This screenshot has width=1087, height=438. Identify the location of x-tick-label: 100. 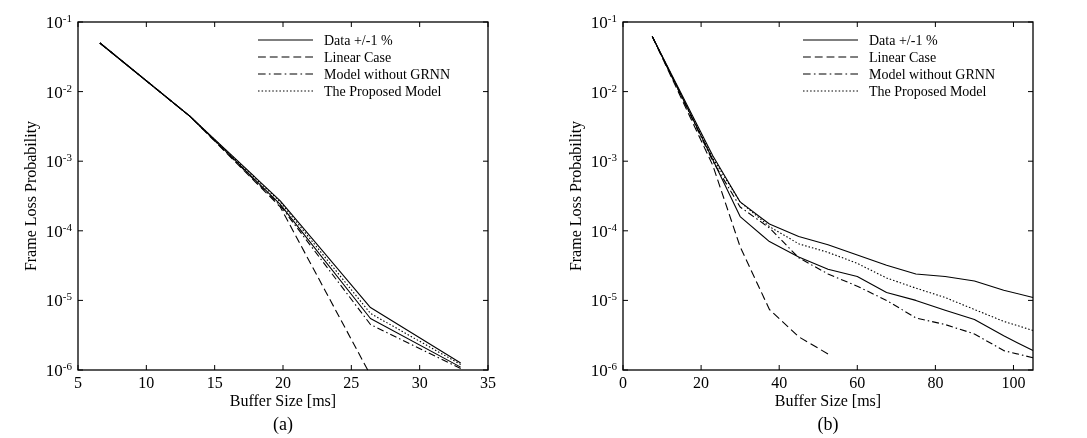
(1013, 382).